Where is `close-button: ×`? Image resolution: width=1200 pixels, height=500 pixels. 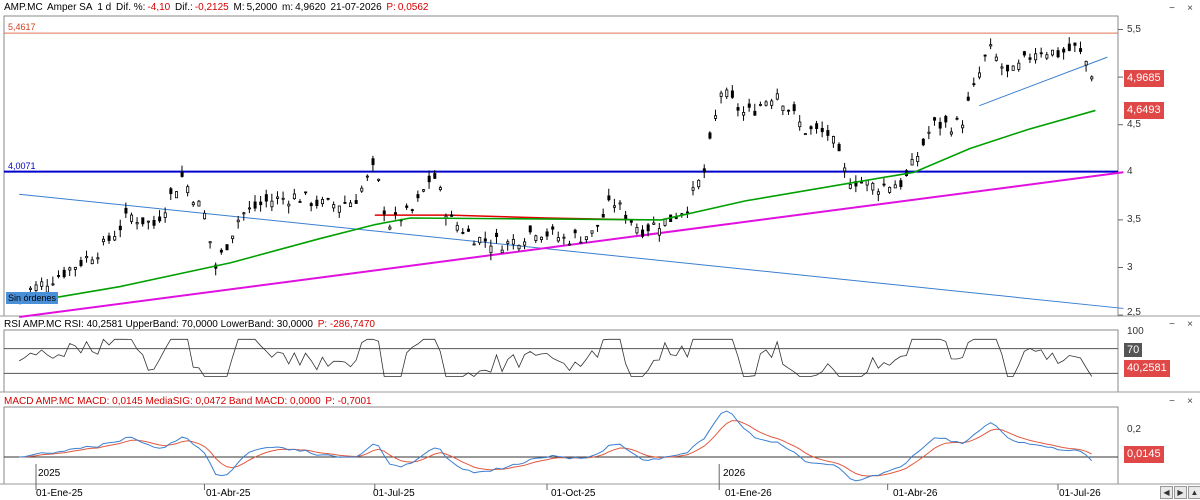 close-button: × is located at coordinates (1190, 8).